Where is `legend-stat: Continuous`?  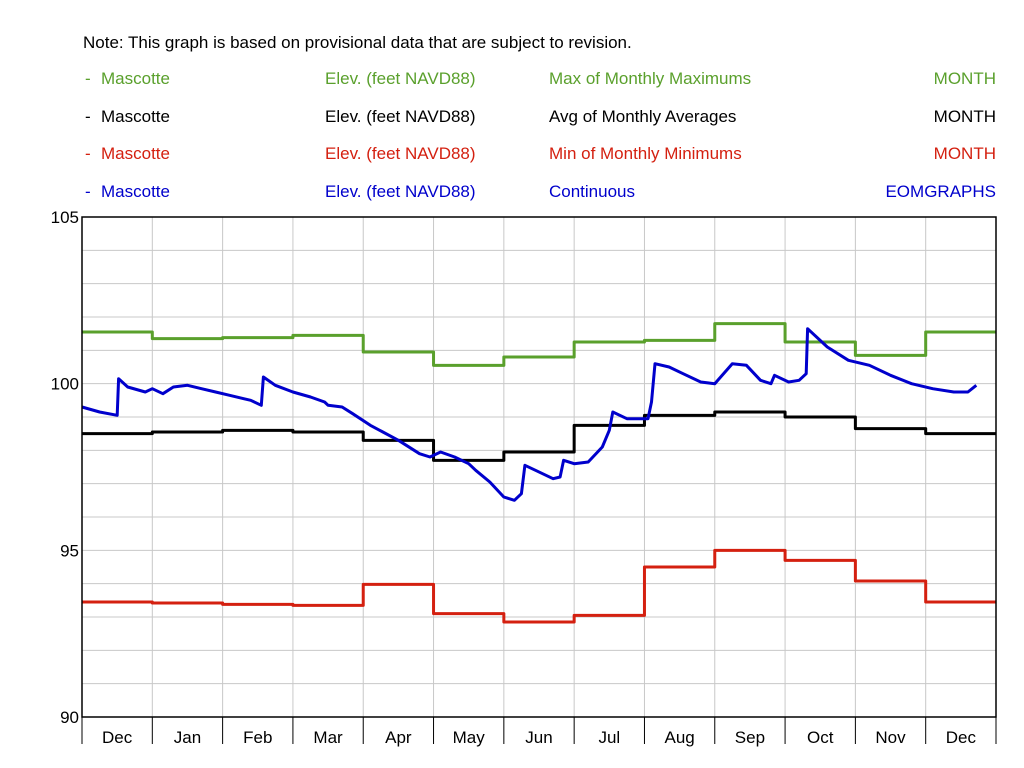 legend-stat: Continuous is located at coordinates (592, 191).